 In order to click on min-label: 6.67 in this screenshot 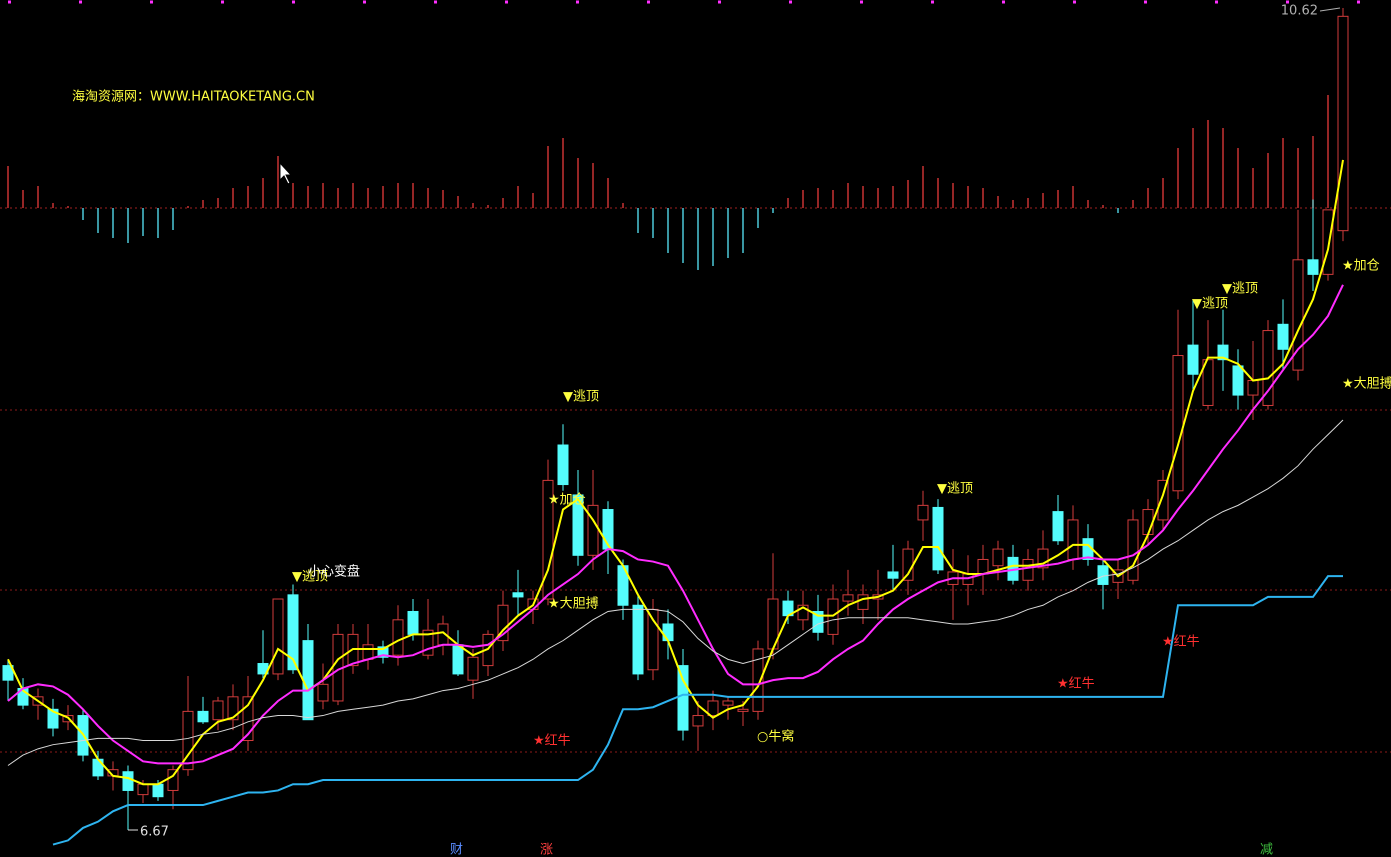, I will do `click(154, 832)`.